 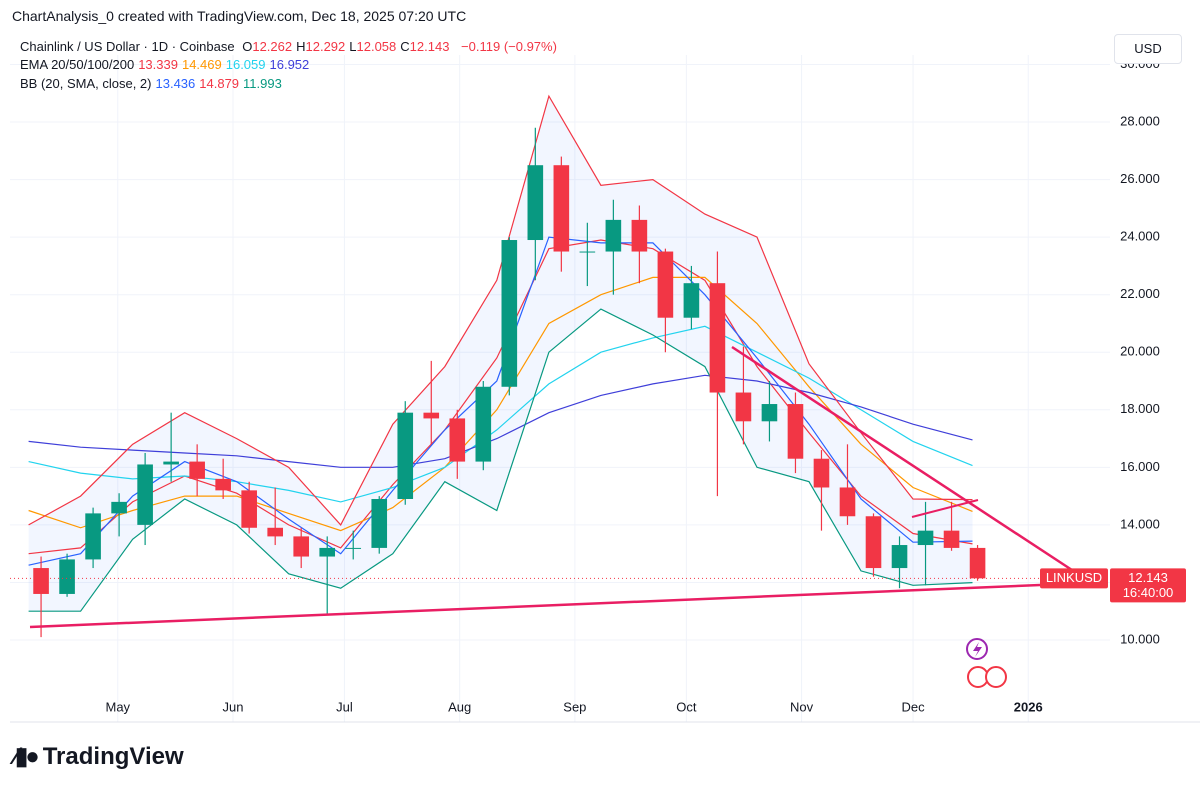 What do you see at coordinates (1148, 49) in the screenshot?
I see `currency-button: USD` at bounding box center [1148, 49].